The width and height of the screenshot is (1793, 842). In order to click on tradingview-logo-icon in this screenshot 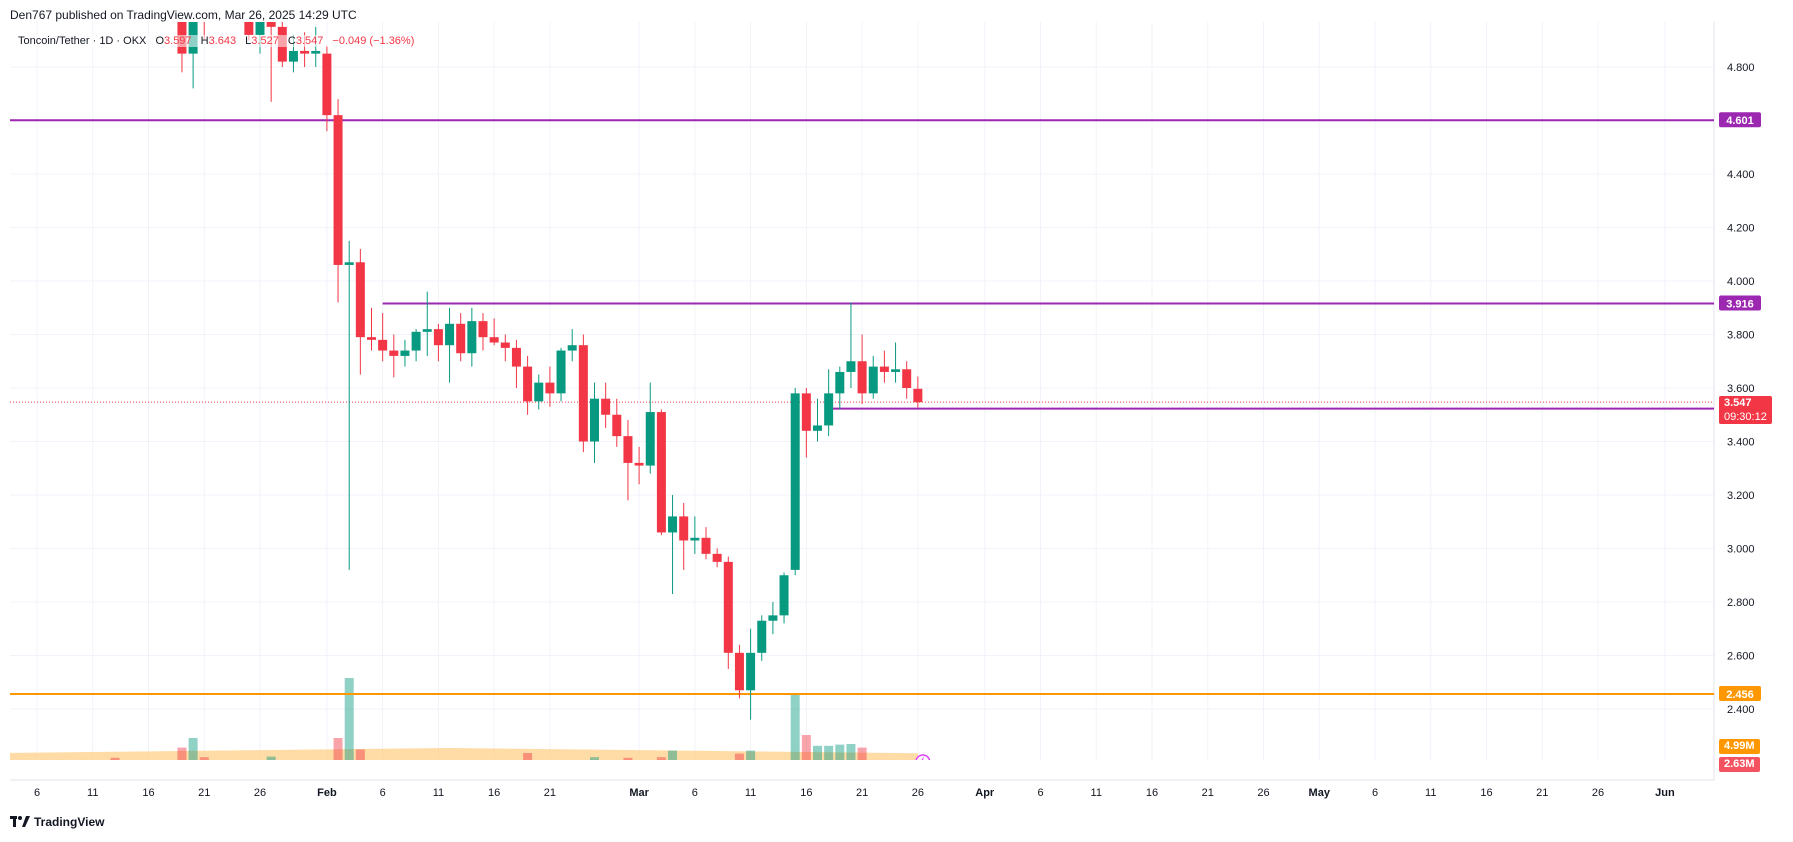, I will do `click(20, 821)`.